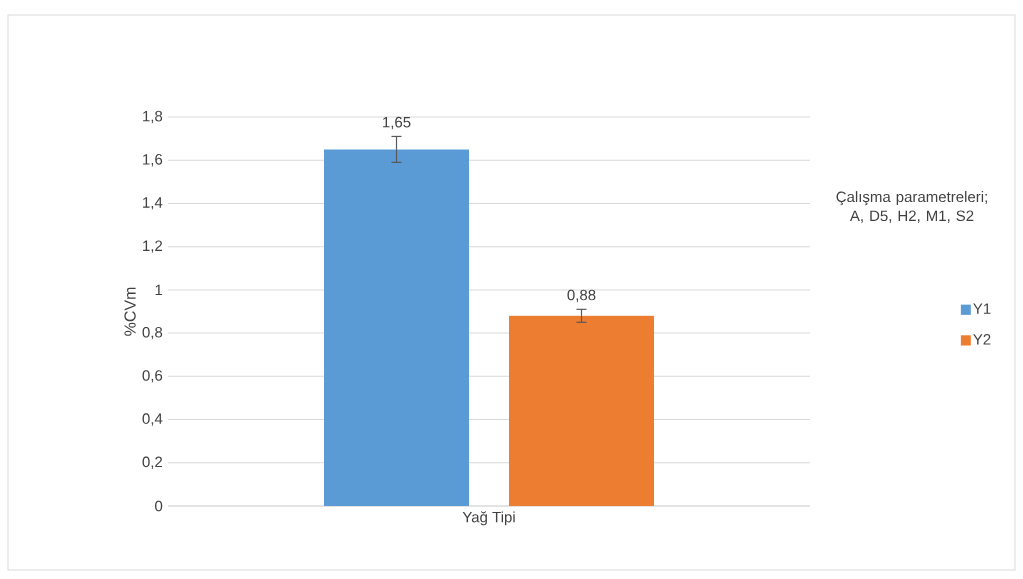 The height and width of the screenshot is (579, 1023). What do you see at coordinates (982, 308) in the screenshot?
I see `legend-label: Y1` at bounding box center [982, 308].